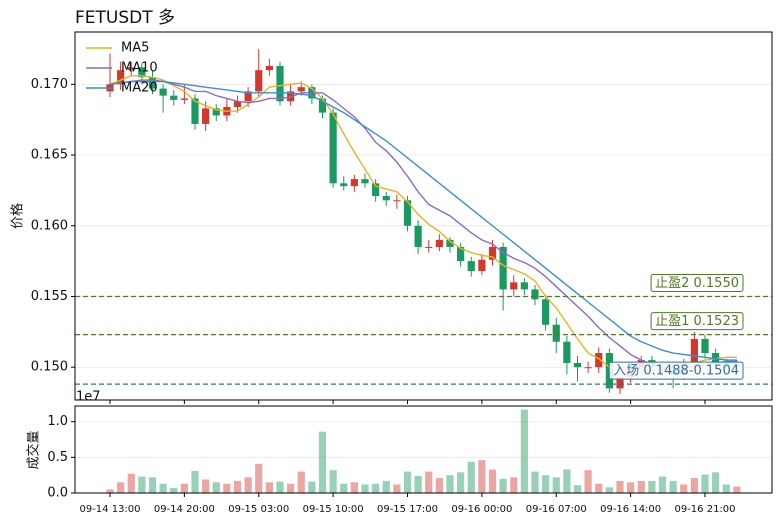 The width and height of the screenshot is (782, 526). Describe the element at coordinates (57, 421) in the screenshot. I see `y-tick-label: 1.0` at that location.